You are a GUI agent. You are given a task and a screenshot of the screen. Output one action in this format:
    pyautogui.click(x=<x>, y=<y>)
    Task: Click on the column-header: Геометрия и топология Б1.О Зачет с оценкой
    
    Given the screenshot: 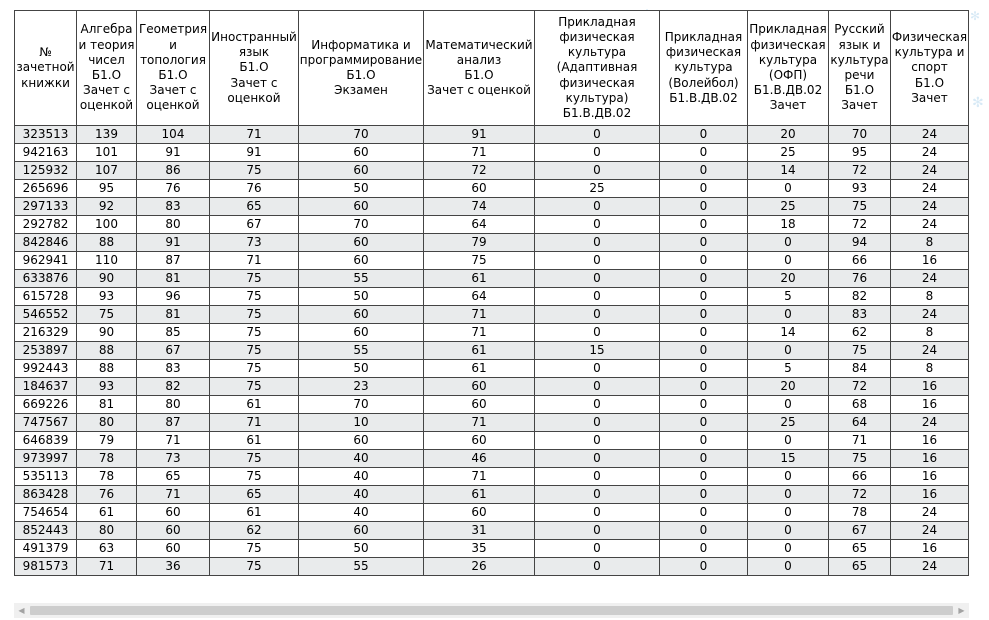 What is the action you would take?
    pyautogui.click(x=173, y=68)
    